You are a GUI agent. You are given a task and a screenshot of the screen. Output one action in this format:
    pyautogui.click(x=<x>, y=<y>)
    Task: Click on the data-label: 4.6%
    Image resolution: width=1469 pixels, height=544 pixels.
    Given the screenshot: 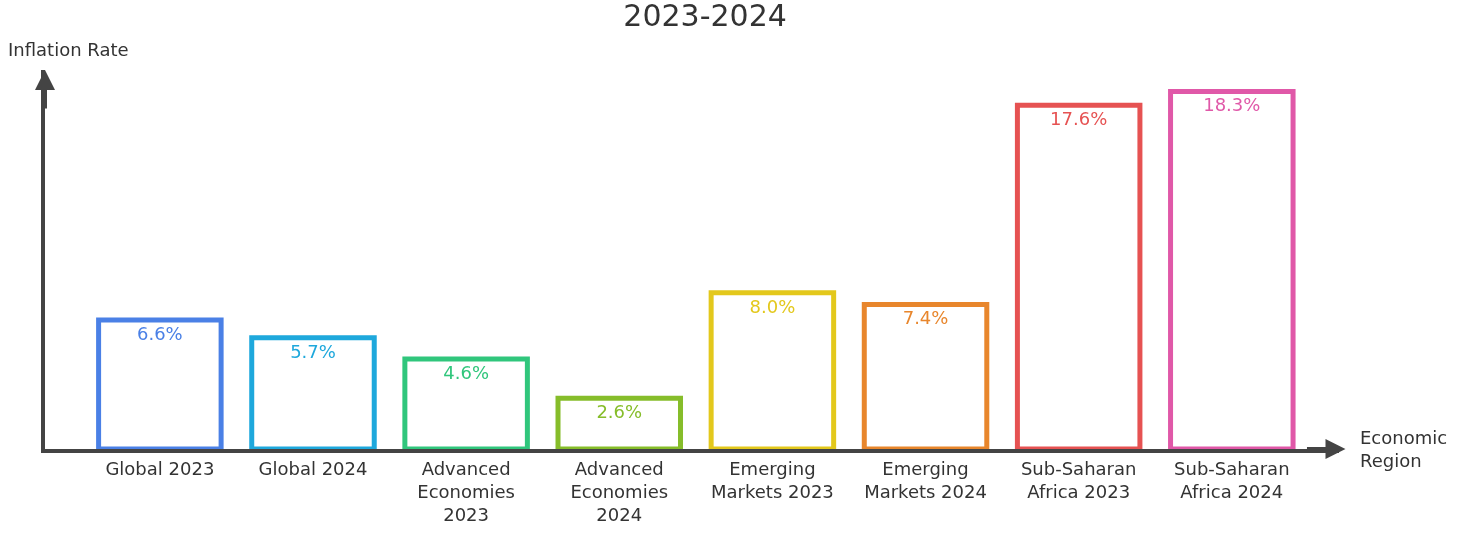 What is the action you would take?
    pyautogui.click(x=466, y=373)
    